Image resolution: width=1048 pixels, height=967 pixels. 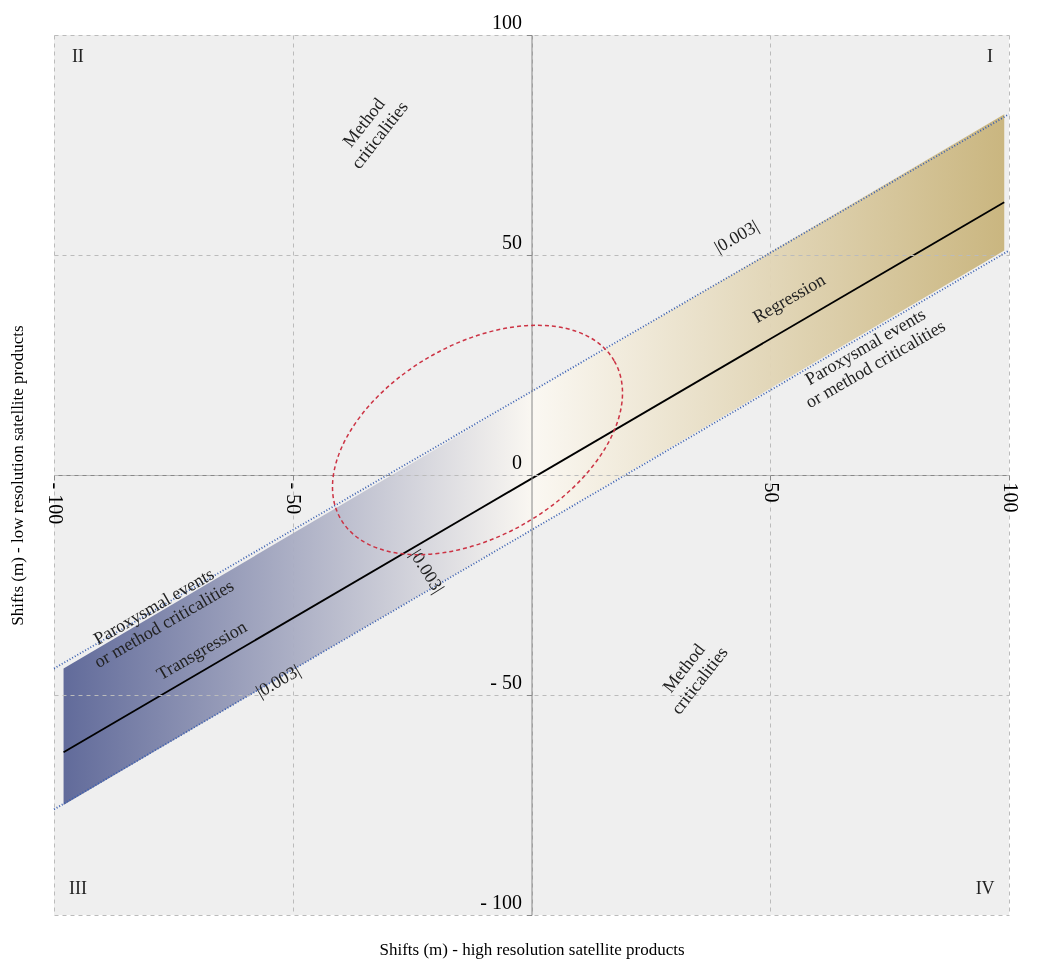 What do you see at coordinates (506, 681) in the screenshot?
I see `y-tick-label: - 50` at bounding box center [506, 681].